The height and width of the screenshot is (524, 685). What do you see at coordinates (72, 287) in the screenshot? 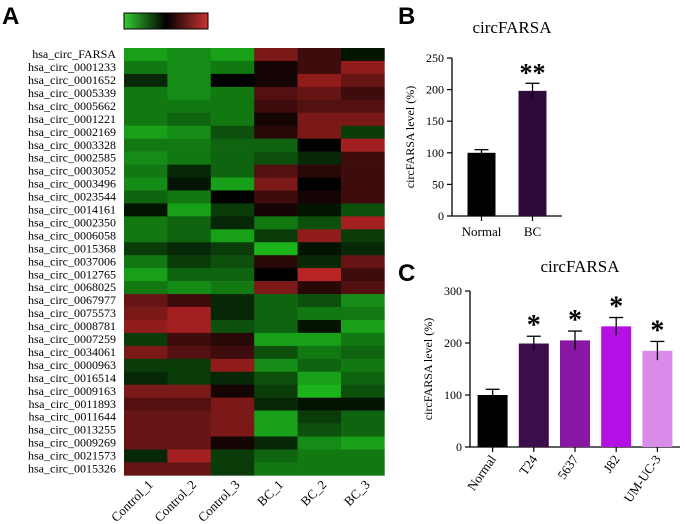
I see `heatmap-row-label: hsa_circ_0068025` at bounding box center [72, 287].